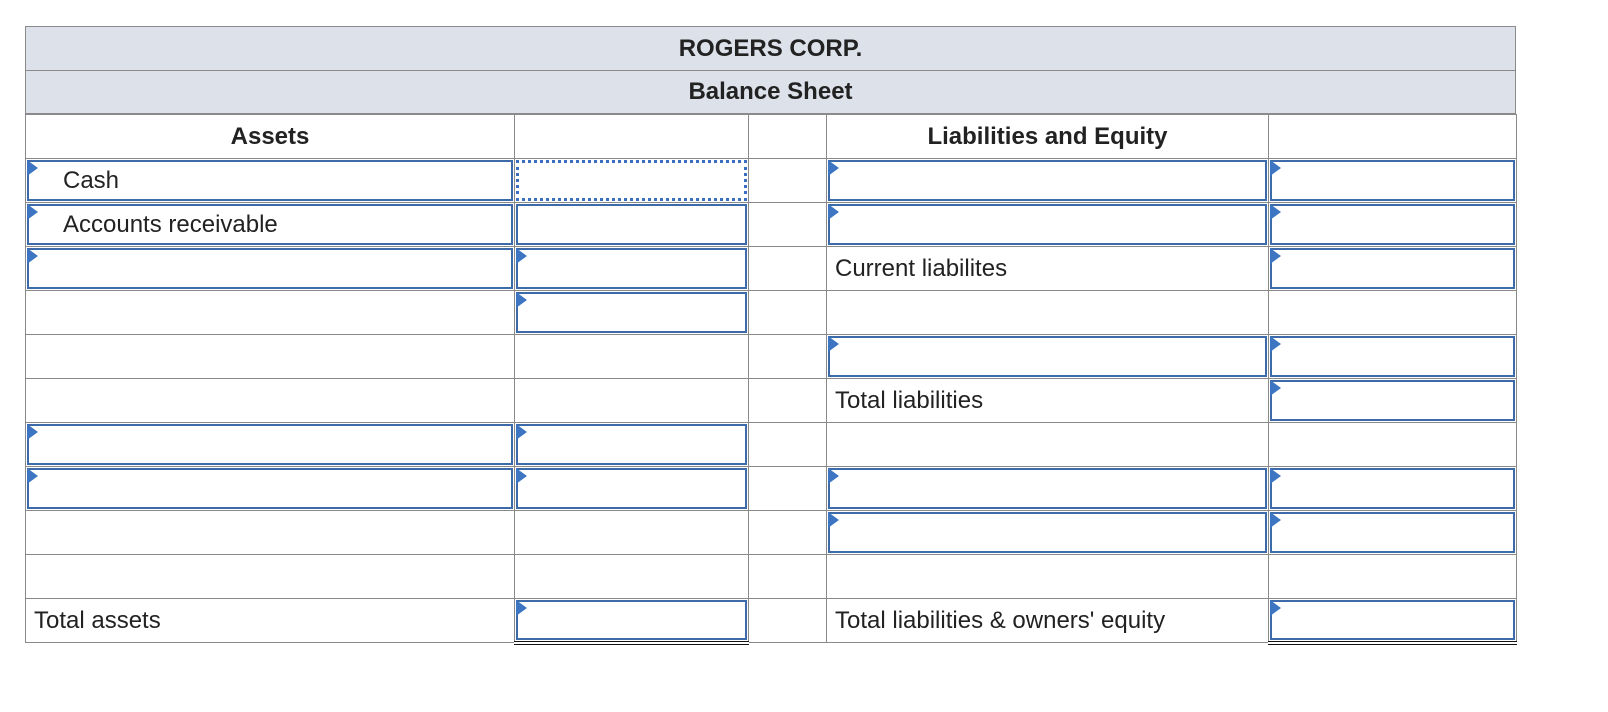  What do you see at coordinates (91, 180) in the screenshot?
I see `asset-account-label: Cash` at bounding box center [91, 180].